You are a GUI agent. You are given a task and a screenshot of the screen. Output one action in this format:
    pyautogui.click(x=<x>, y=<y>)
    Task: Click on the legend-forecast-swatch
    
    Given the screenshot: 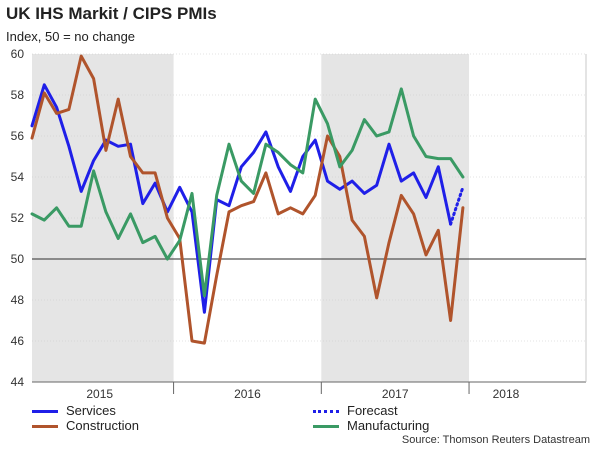 What is the action you would take?
    pyautogui.click(x=326, y=412)
    